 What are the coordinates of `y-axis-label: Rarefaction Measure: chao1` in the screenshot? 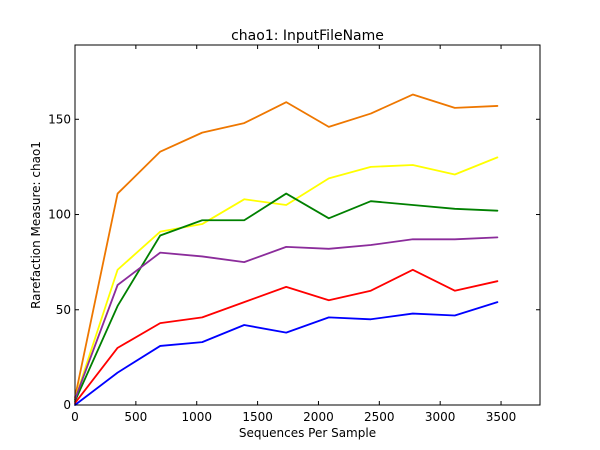 It's located at (36, 225).